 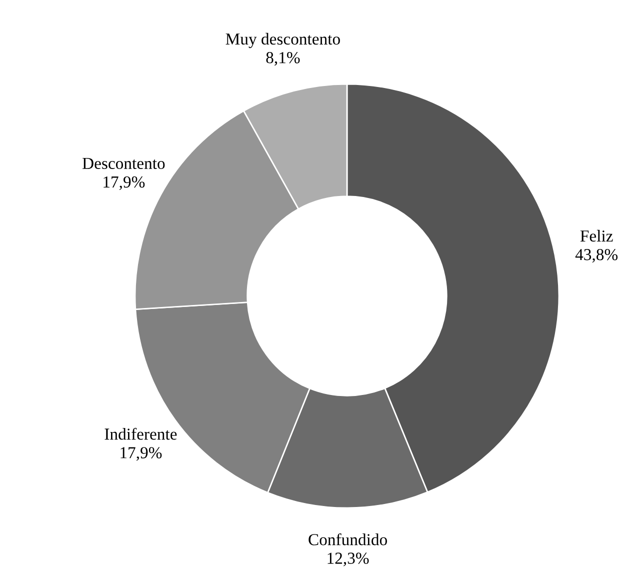 What do you see at coordinates (348, 559) in the screenshot?
I see `data-label: 12,3%` at bounding box center [348, 559].